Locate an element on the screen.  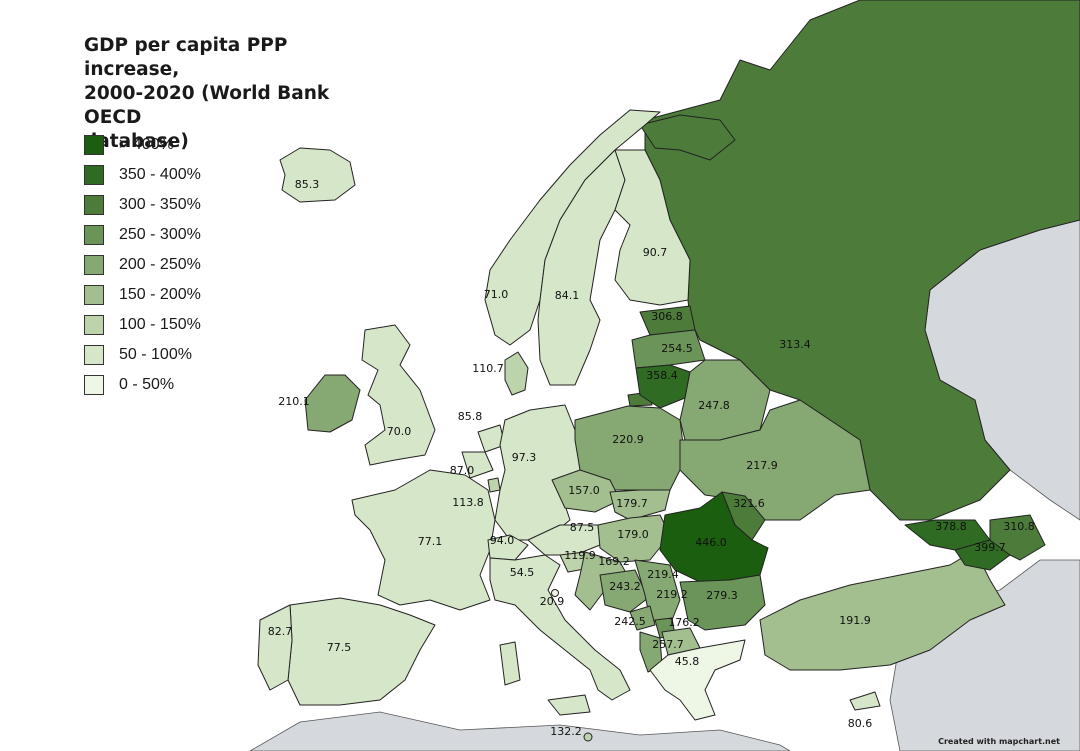
armenia-region is located at coordinates (982, 555).